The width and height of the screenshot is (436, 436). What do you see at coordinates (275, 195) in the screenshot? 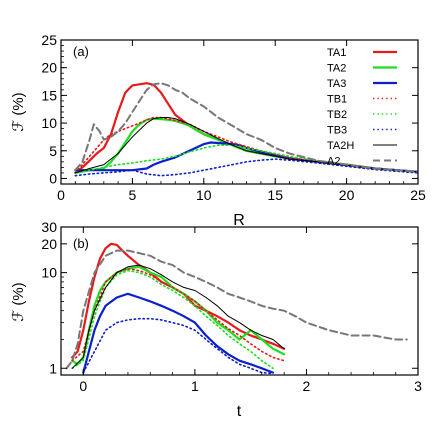
I see `panel-a-xtick-label: 15` at bounding box center [275, 195].